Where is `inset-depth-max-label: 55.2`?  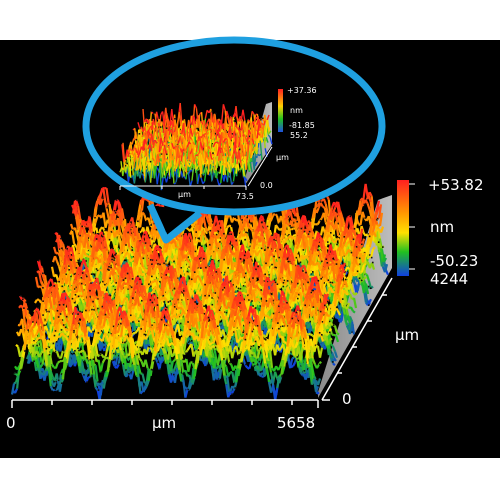
inset-depth-max-label: 55.2 is located at coordinates (299, 135).